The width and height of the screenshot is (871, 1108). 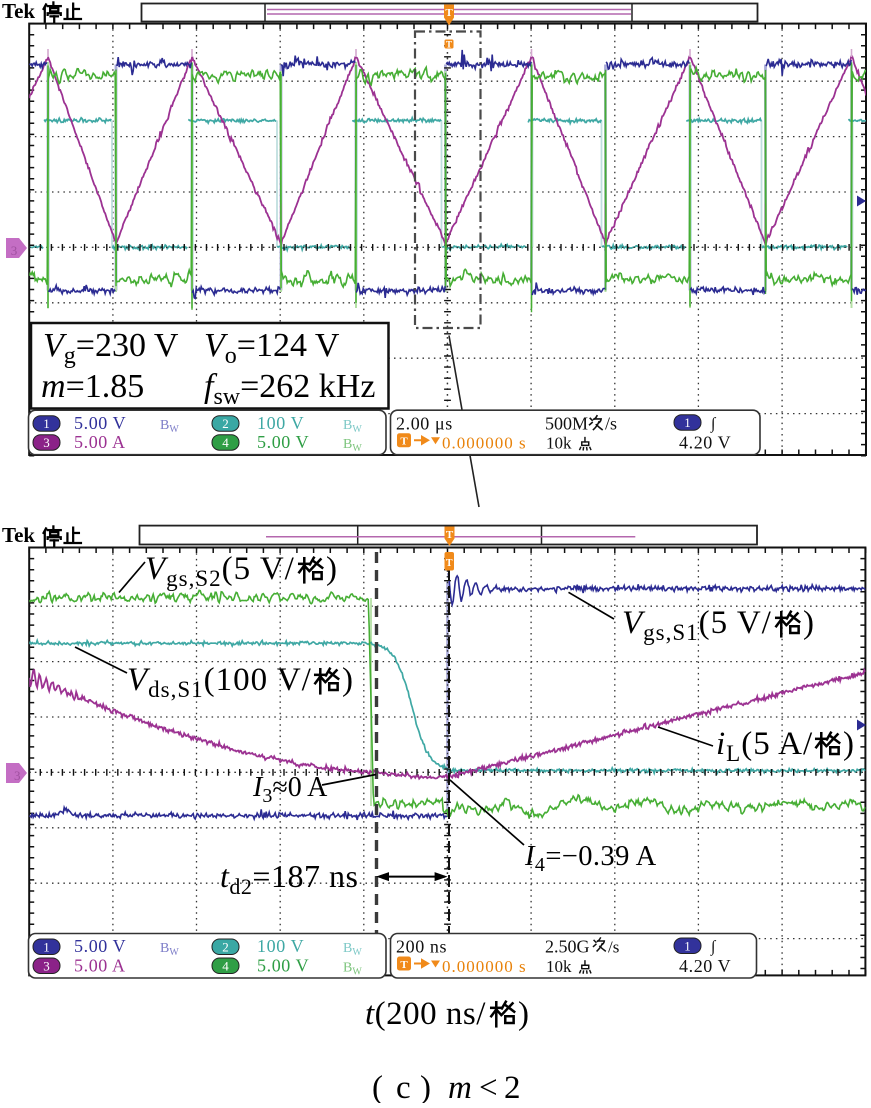 What do you see at coordinates (220, 571) in the screenshot?
I see `svg-text: Vgs,S2(5 V/` at bounding box center [220, 571].